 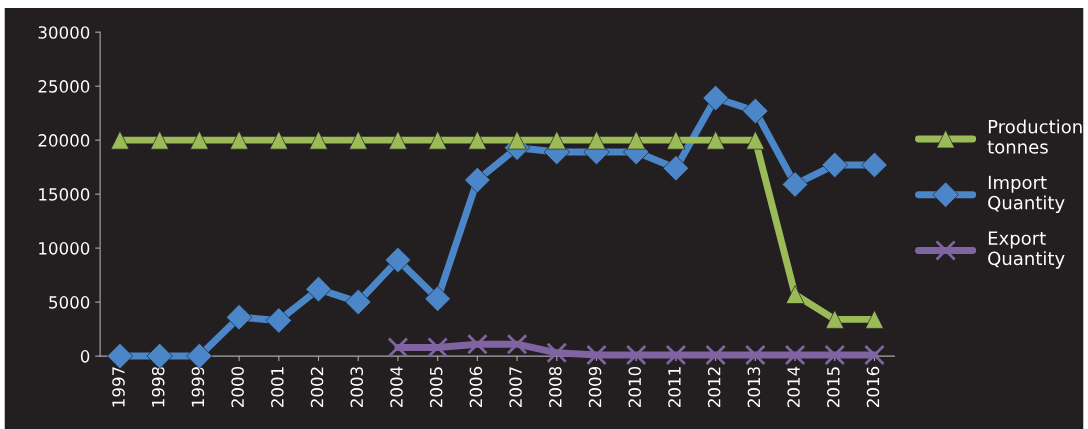 I want to click on x-tick-label: 2010, so click(x=635, y=386).